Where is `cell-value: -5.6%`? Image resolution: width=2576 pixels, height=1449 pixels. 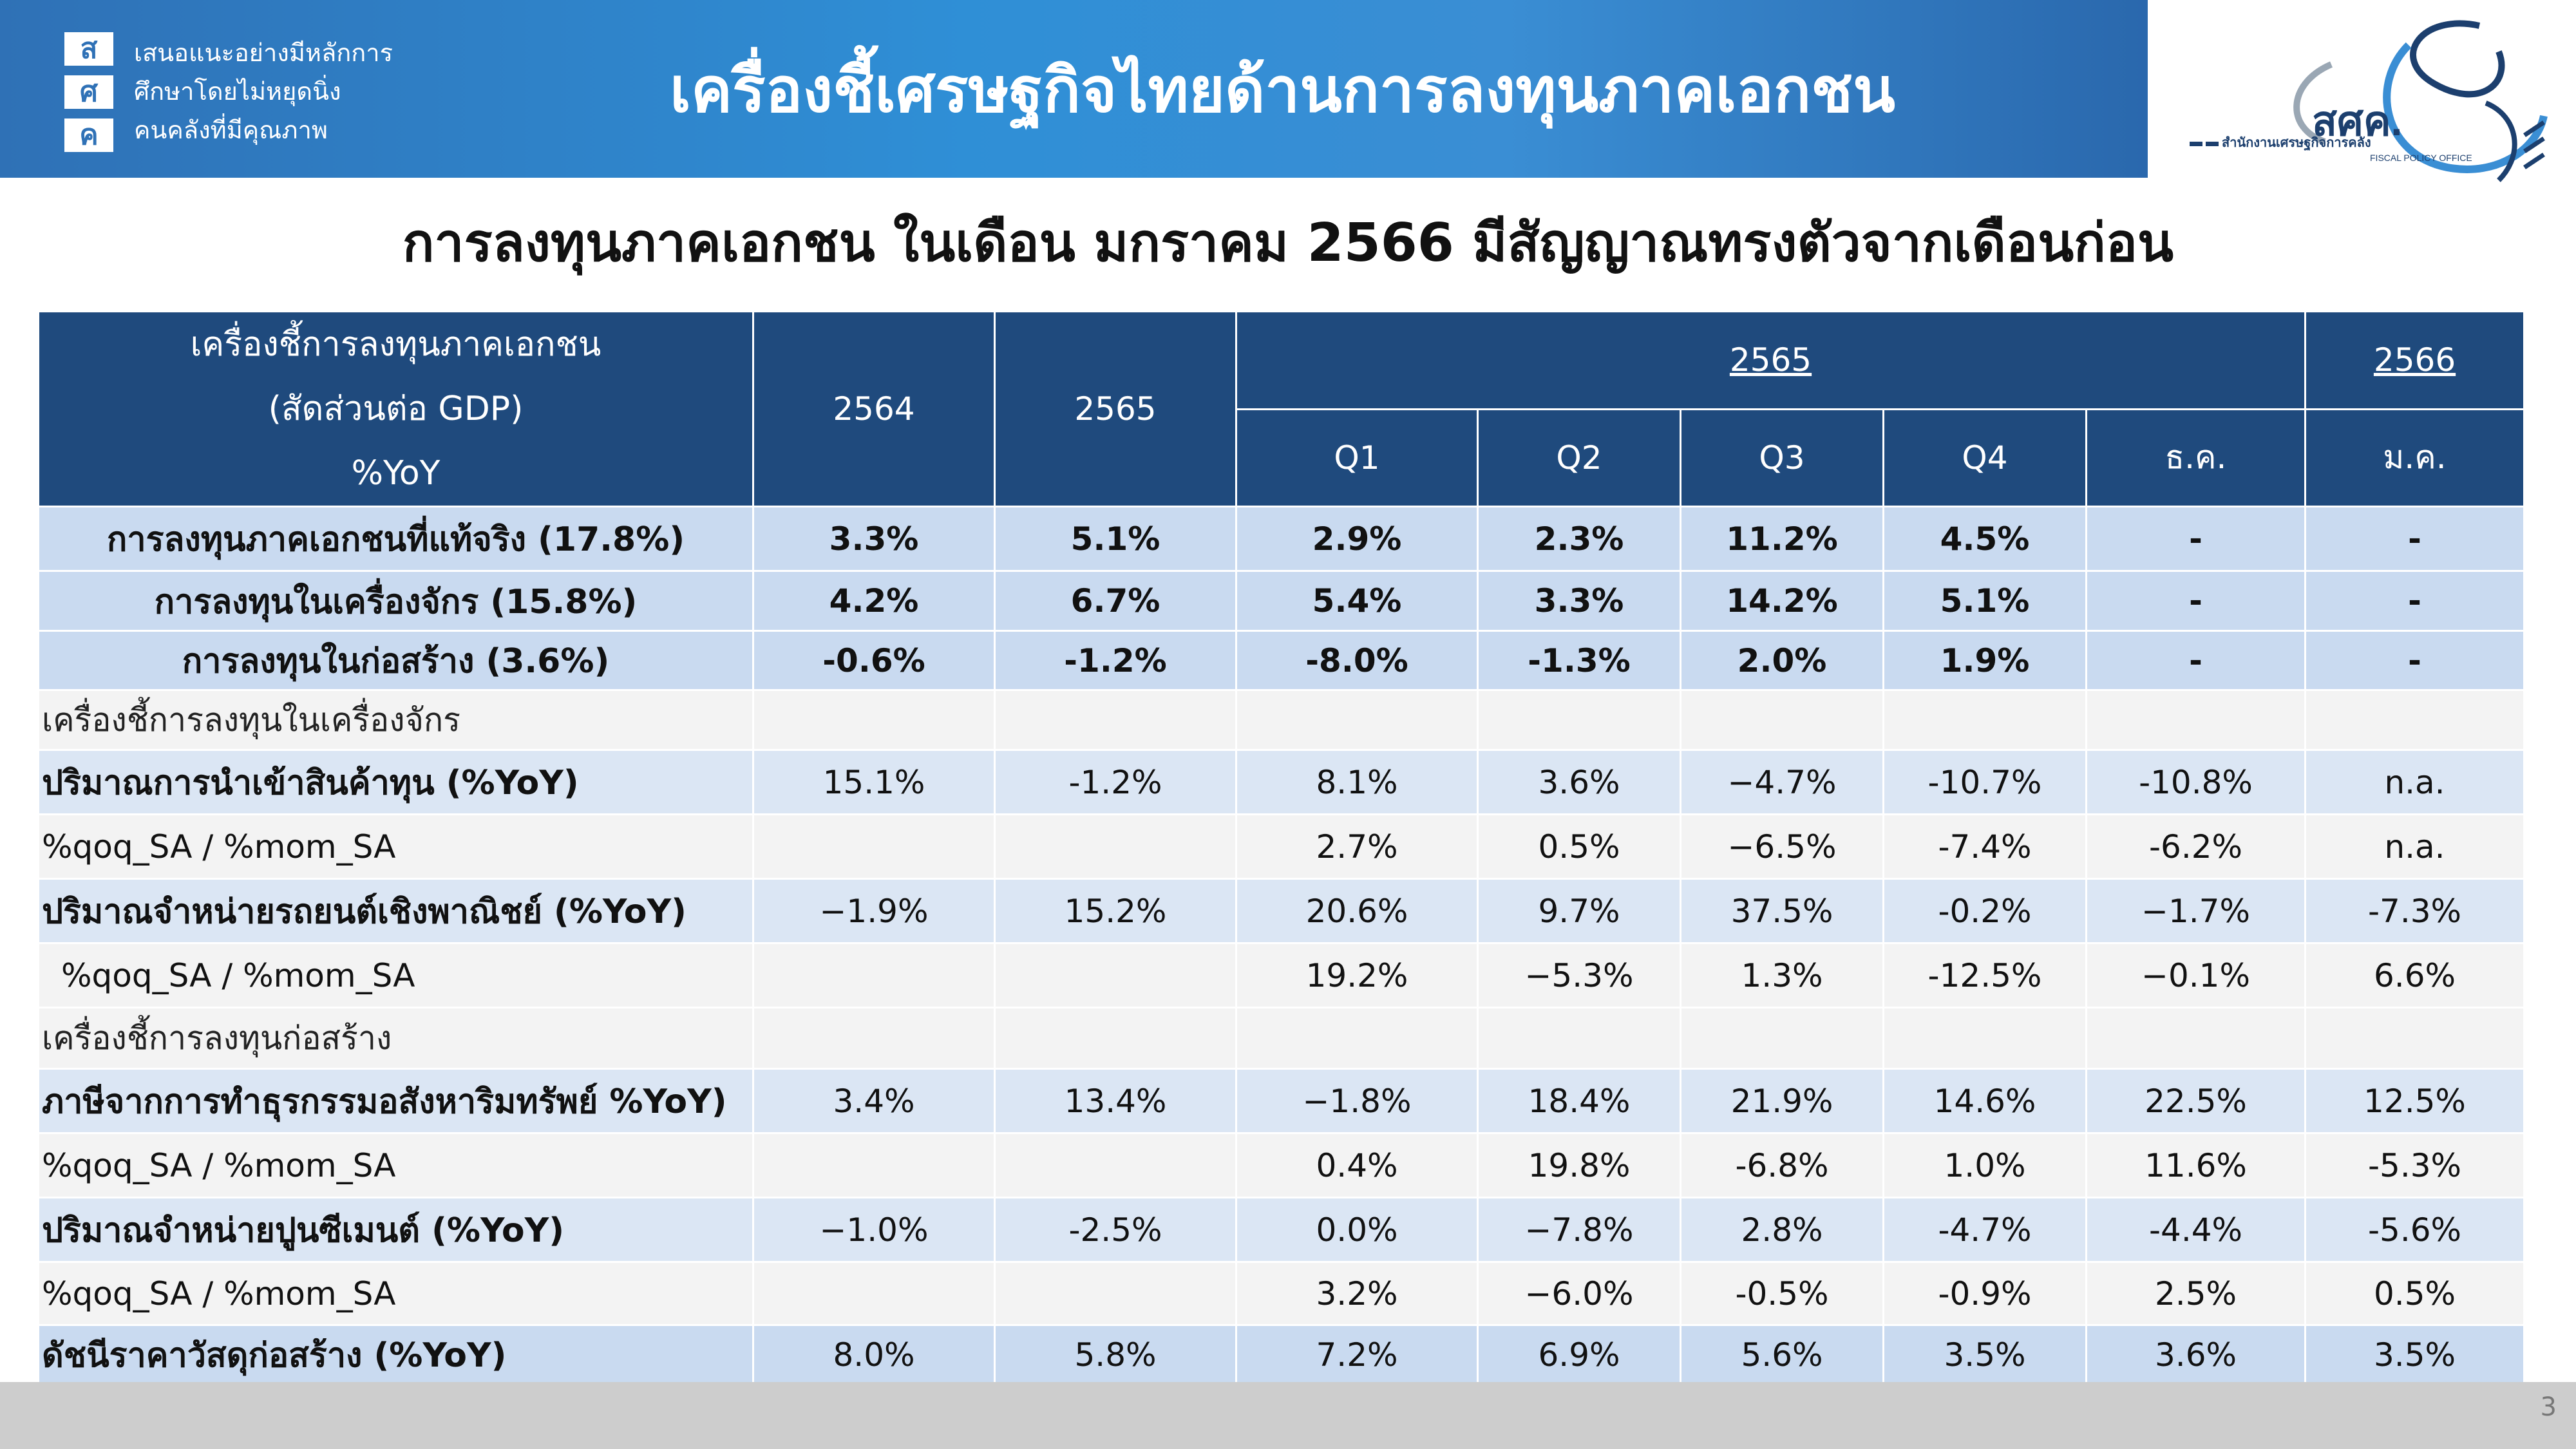
cell-value: -5.6% is located at coordinates (2415, 1230).